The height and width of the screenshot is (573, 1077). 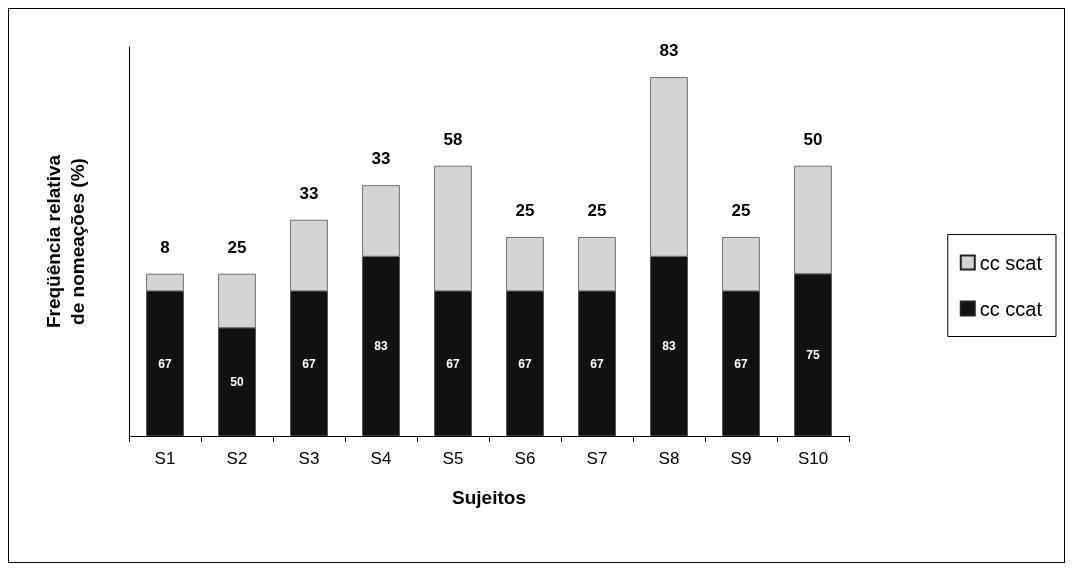 What do you see at coordinates (813, 458) in the screenshot?
I see `x-tick-label: S10` at bounding box center [813, 458].